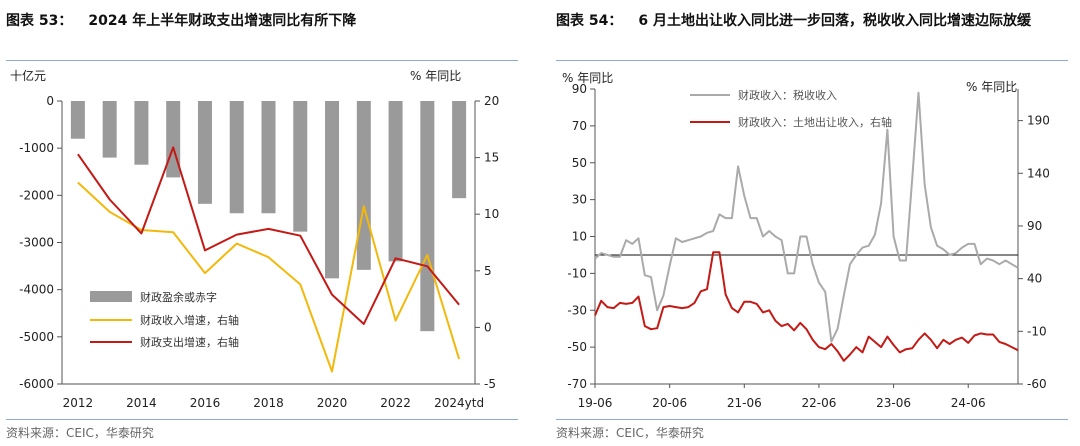 The image size is (1080, 446). Describe the element at coordinates (834, 21) in the screenshot. I see `title-text: 6 月土地出让收入同比进一步回落，税收收入同比增速边际放缓` at that location.